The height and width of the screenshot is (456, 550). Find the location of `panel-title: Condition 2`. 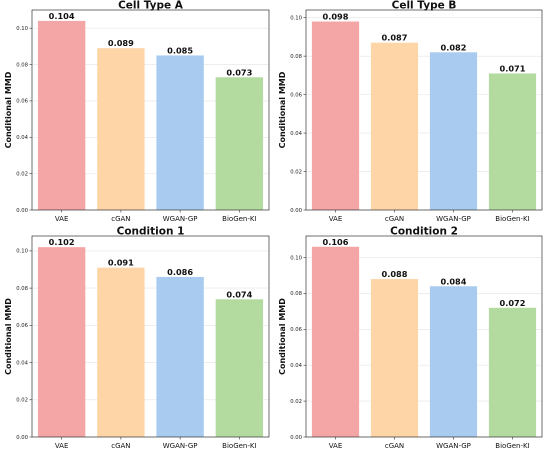

panel-title: Condition 2 is located at coordinates (424, 232).